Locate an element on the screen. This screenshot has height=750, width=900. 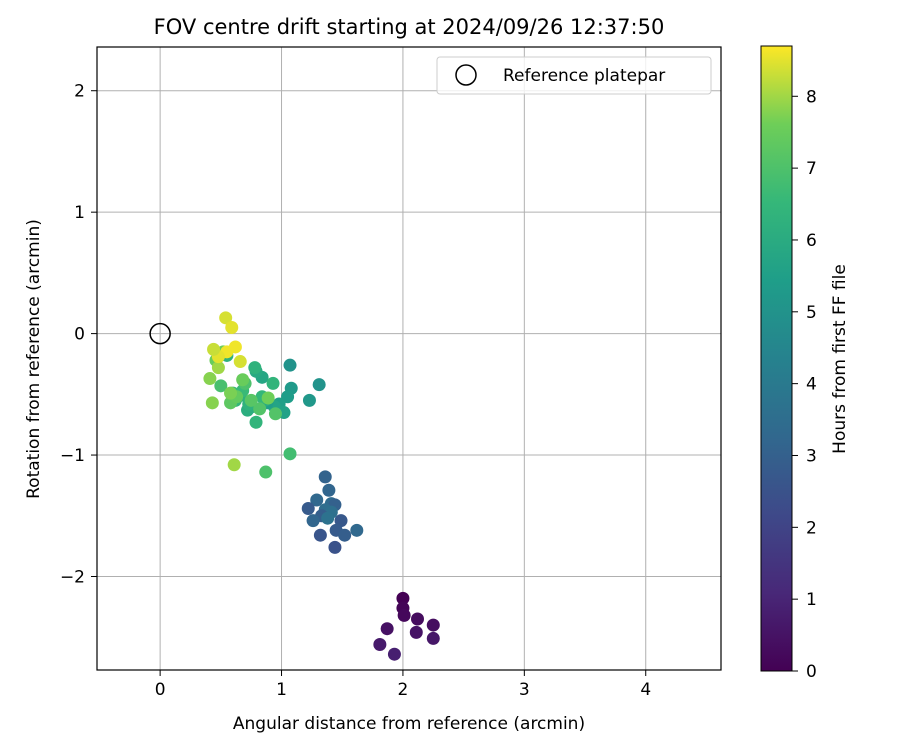
reference-marker-layer is located at coordinates (160, 333).